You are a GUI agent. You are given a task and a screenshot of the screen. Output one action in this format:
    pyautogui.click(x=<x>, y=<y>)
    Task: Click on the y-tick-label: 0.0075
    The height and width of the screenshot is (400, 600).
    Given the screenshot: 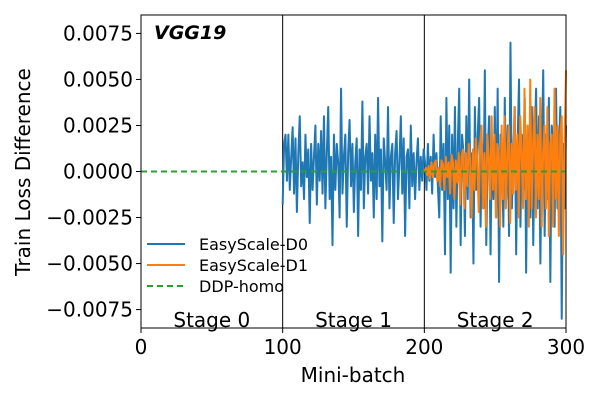 What is the action you would take?
    pyautogui.click(x=98, y=33)
    